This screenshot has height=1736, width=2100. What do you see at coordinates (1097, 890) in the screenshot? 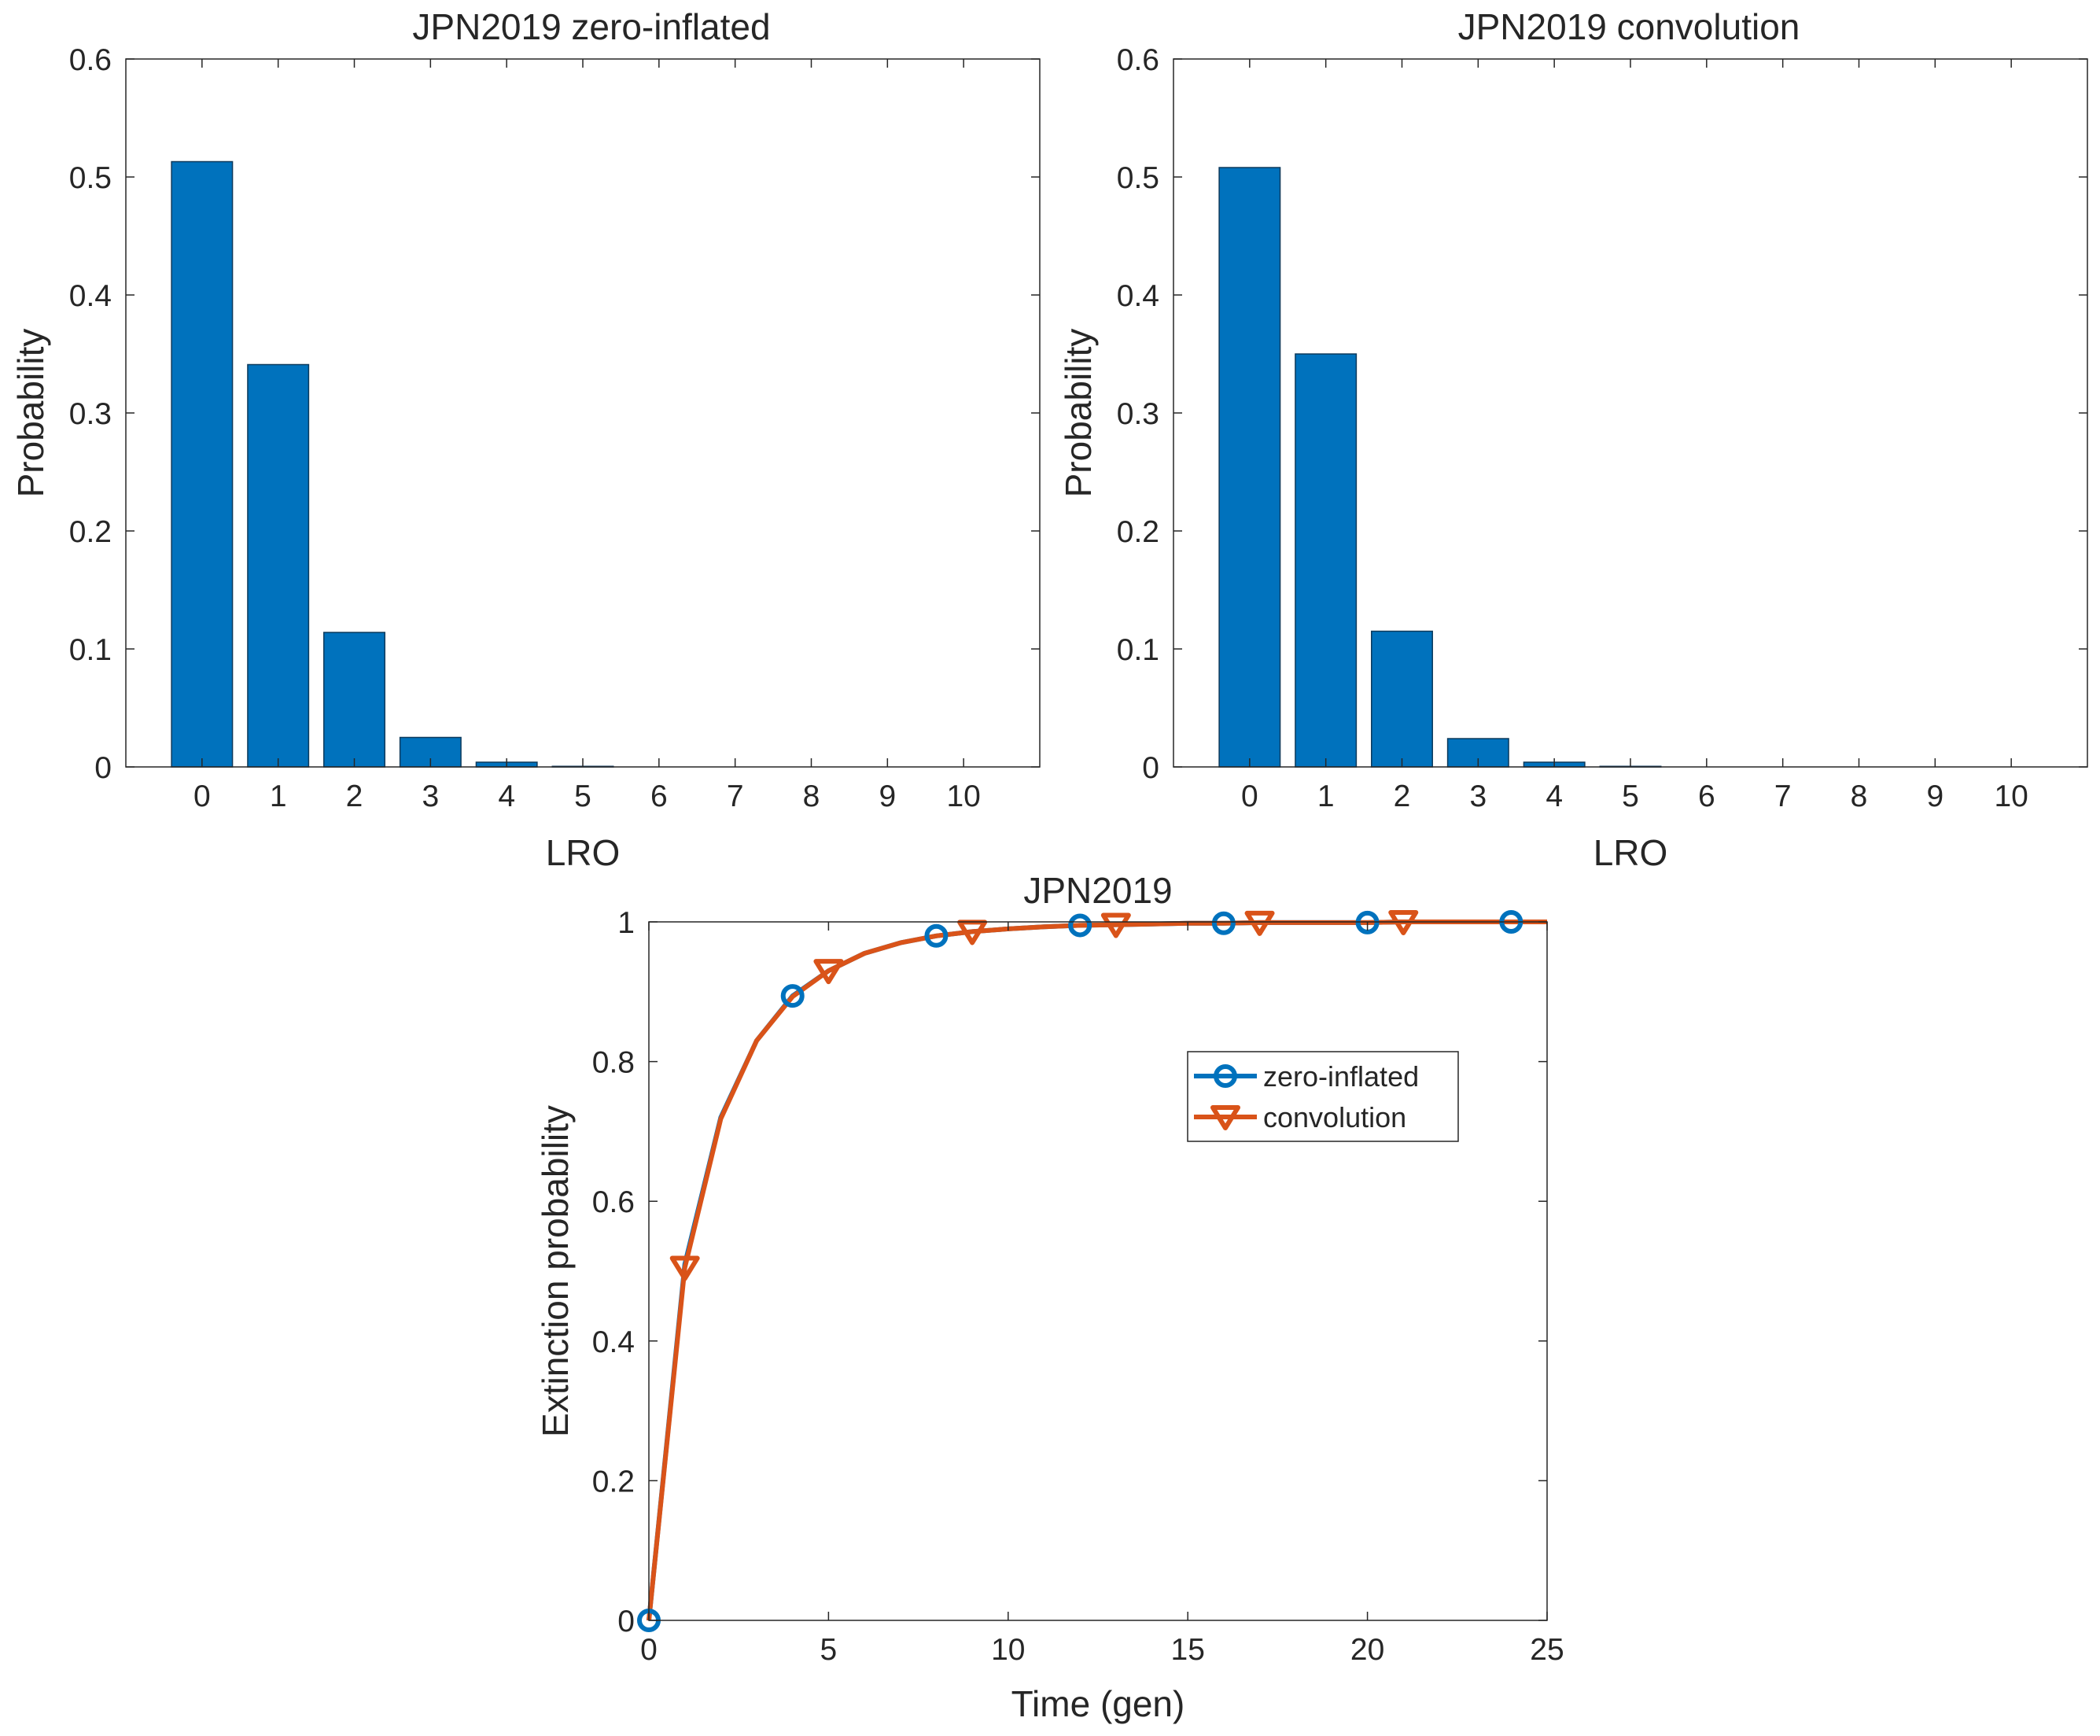
I see `chart-title: JPN2019` at bounding box center [1097, 890].